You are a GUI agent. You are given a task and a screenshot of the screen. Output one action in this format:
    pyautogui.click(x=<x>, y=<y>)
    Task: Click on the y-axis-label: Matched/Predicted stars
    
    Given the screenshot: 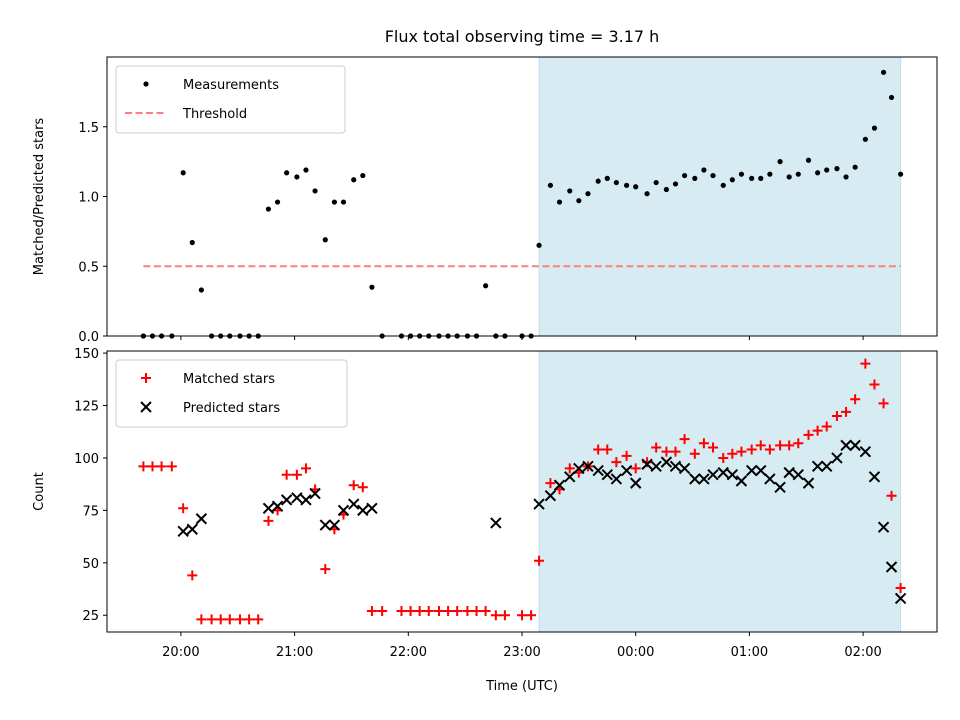 What is the action you would take?
    pyautogui.click(x=39, y=197)
    